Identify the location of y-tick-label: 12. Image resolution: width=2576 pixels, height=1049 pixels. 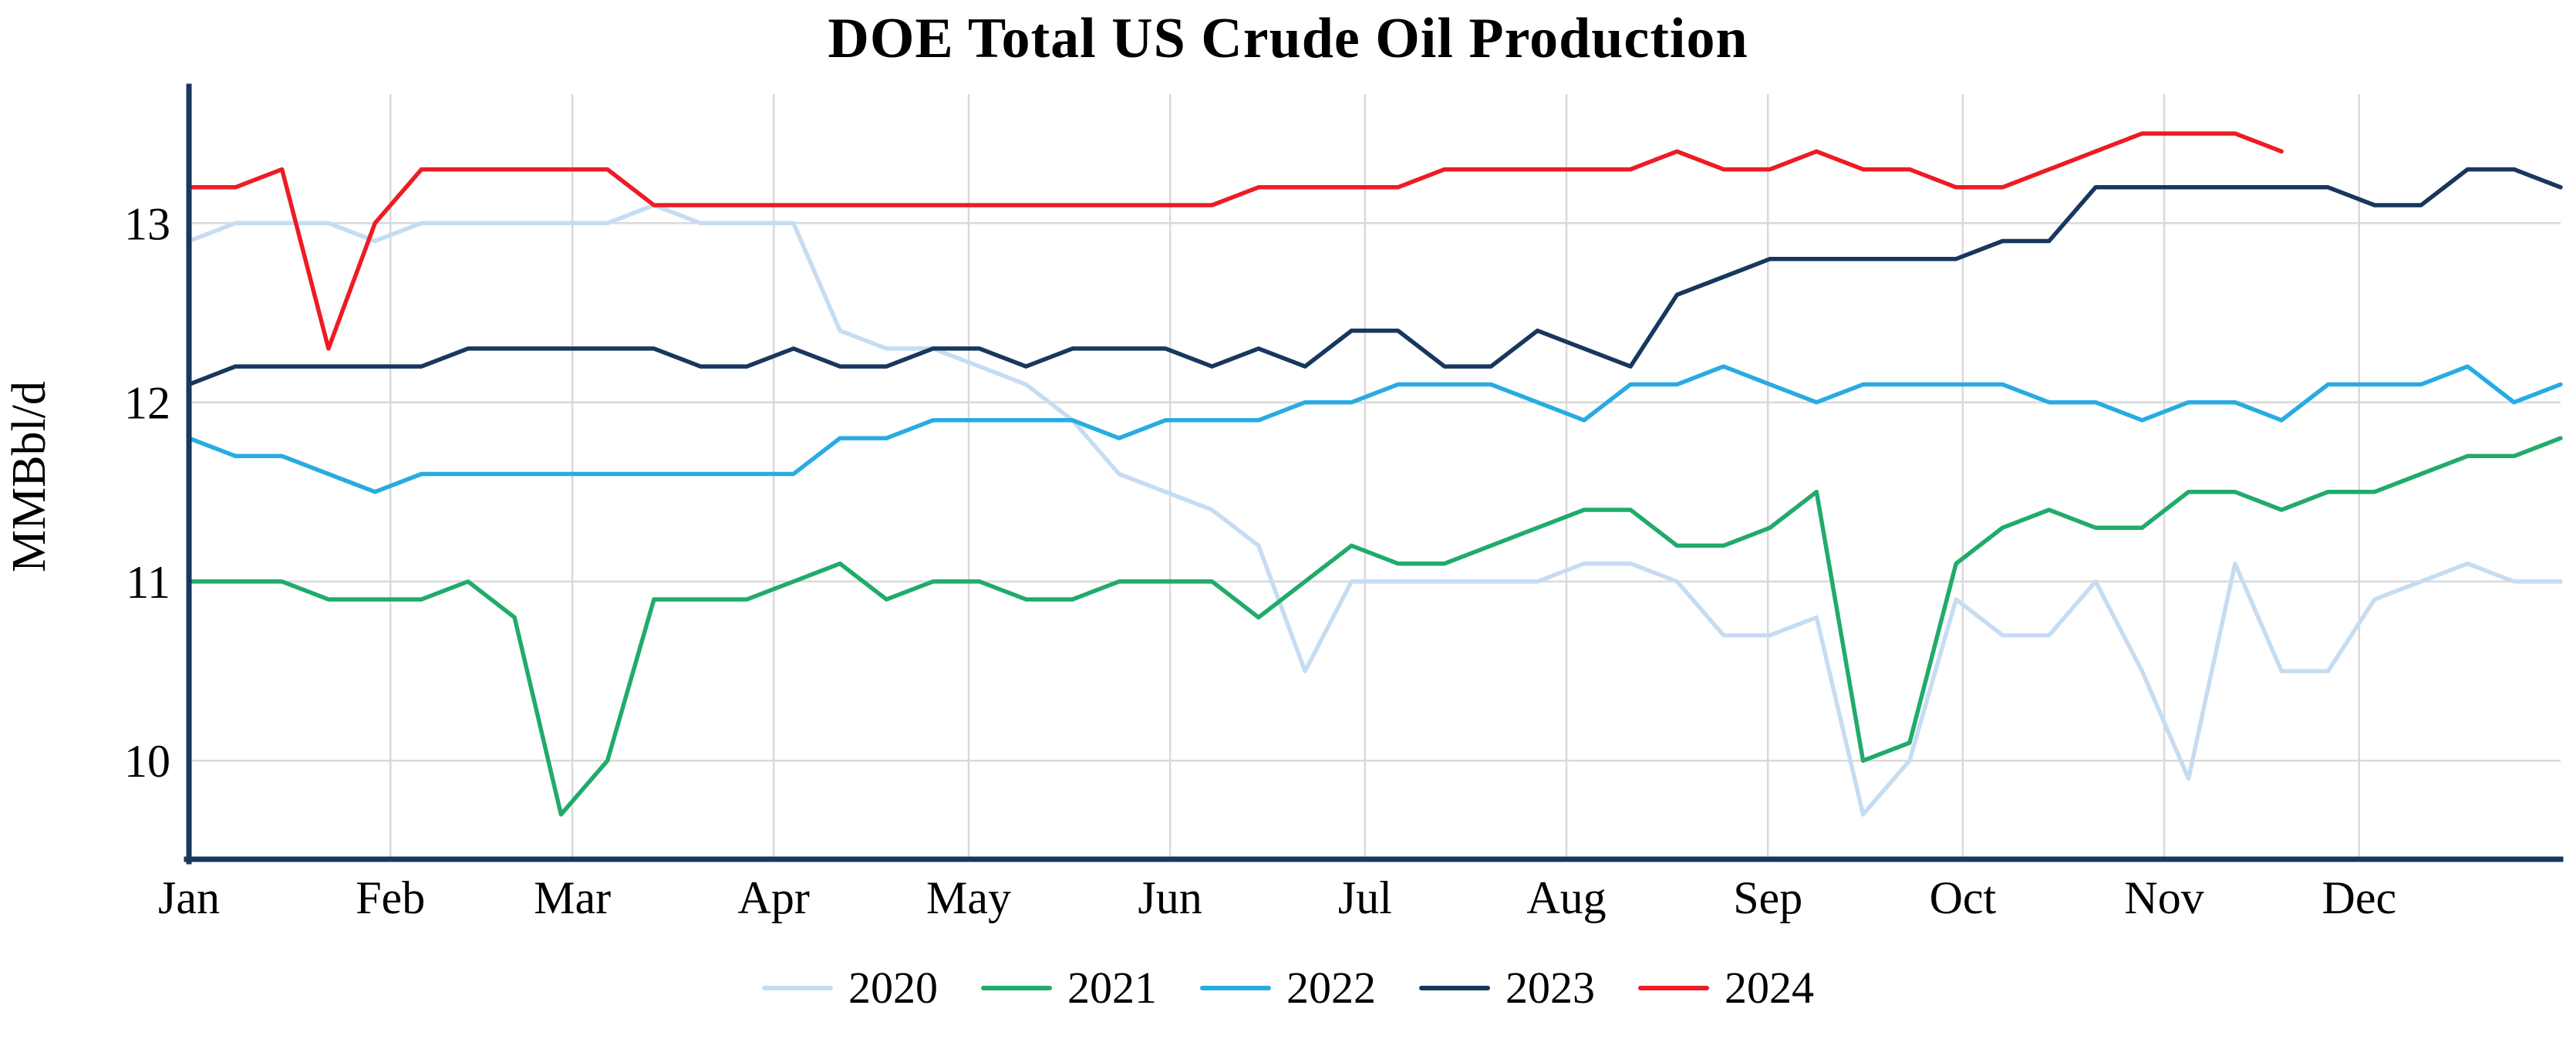
(147, 404).